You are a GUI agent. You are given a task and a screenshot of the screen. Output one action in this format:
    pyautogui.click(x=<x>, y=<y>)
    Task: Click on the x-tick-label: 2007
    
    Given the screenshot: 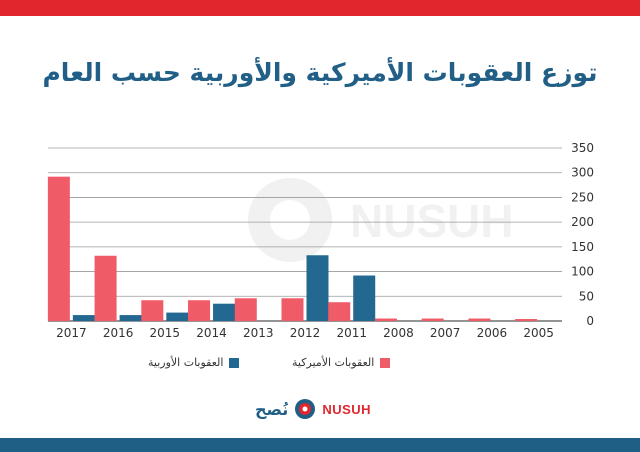 What is the action you would take?
    pyautogui.click(x=445, y=333)
    